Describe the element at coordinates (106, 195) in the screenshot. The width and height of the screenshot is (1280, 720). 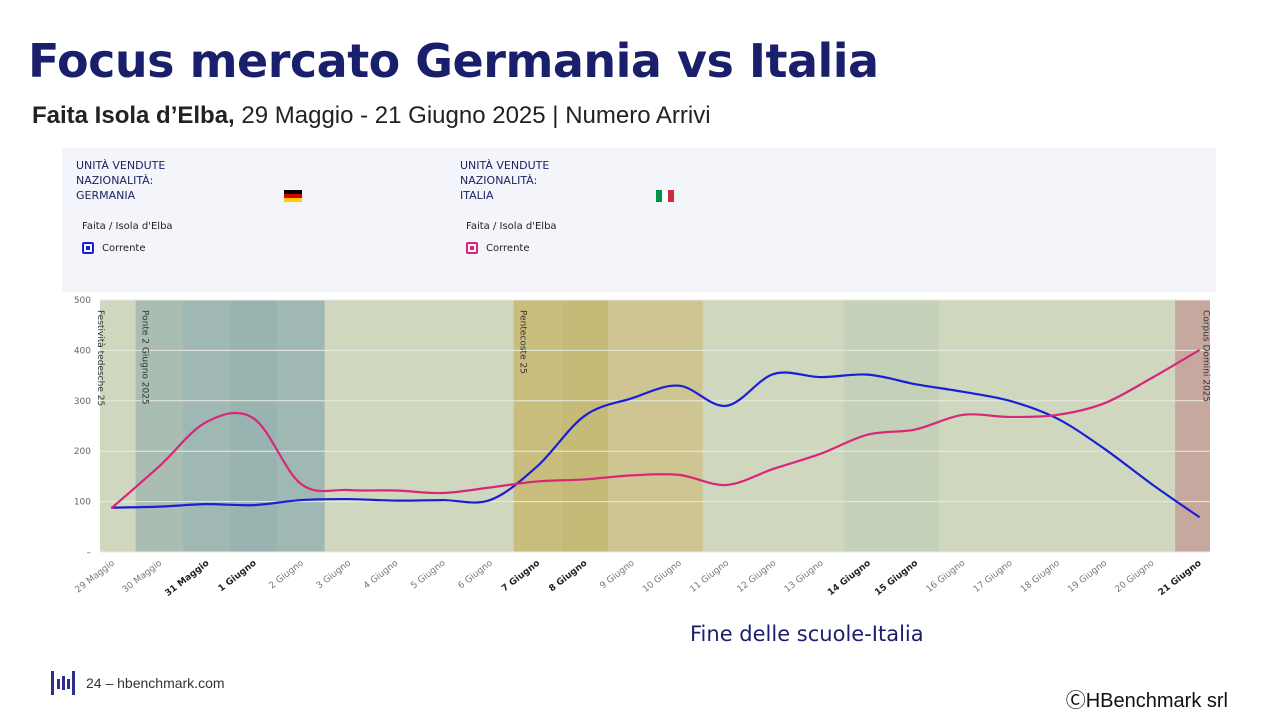
I see `kpi-germany-line3: GERMANIA` at that location.